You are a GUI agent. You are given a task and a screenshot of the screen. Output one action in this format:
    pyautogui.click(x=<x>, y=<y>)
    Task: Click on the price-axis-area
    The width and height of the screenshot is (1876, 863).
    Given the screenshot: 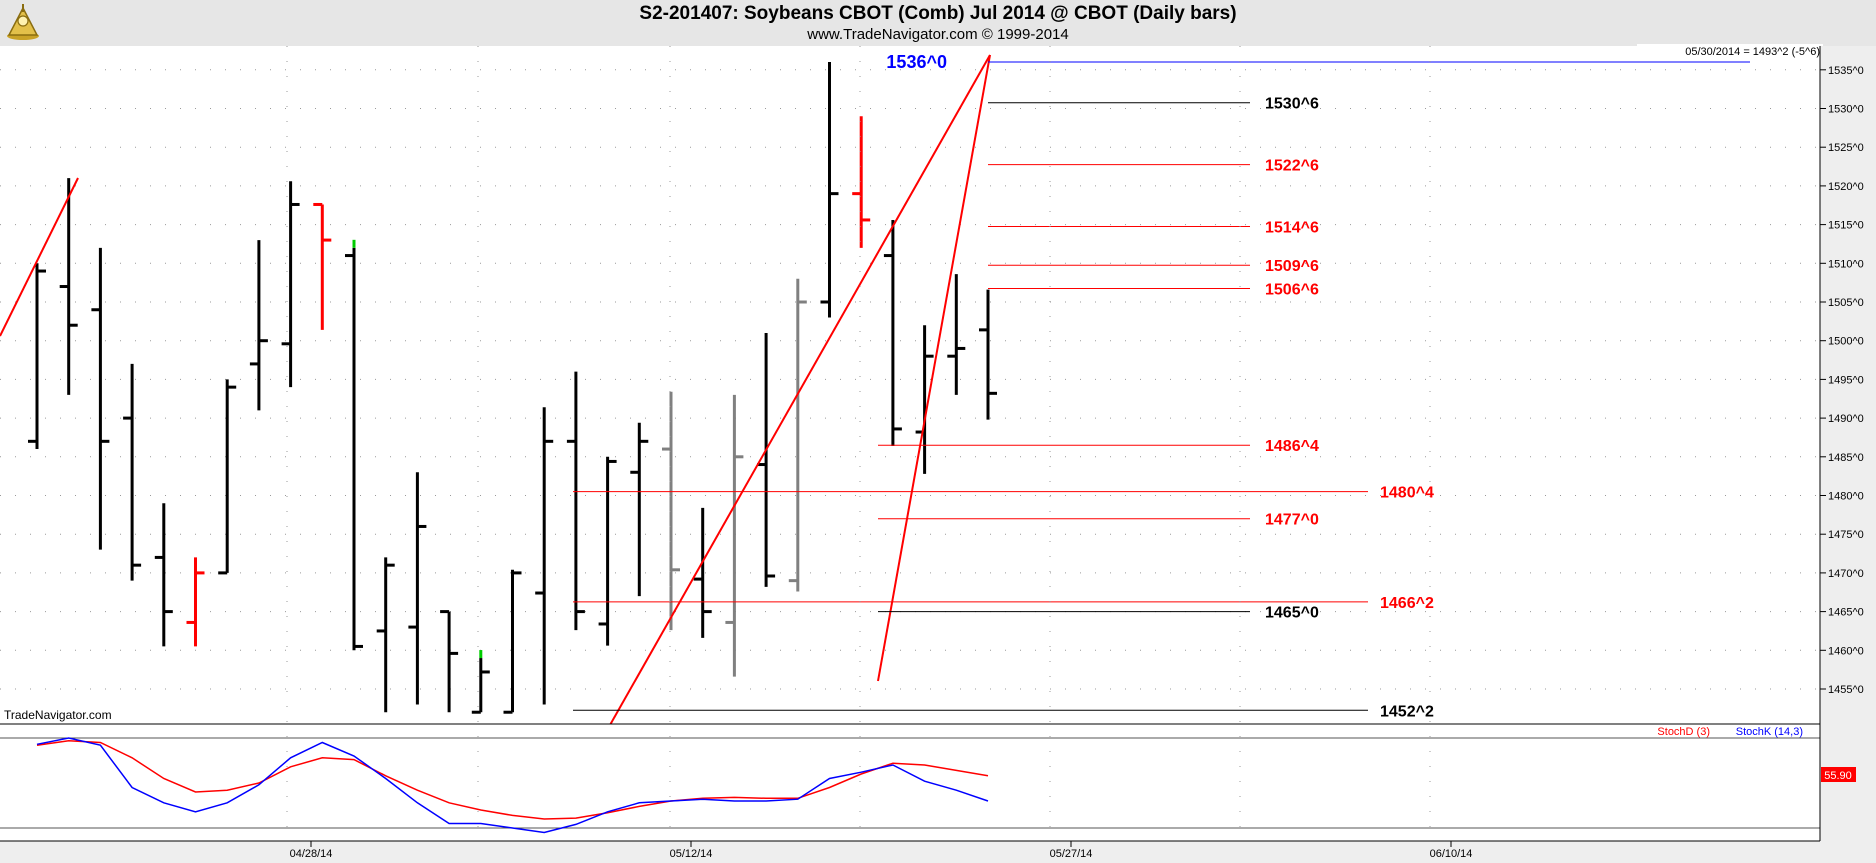 What is the action you would take?
    pyautogui.click(x=1848, y=443)
    